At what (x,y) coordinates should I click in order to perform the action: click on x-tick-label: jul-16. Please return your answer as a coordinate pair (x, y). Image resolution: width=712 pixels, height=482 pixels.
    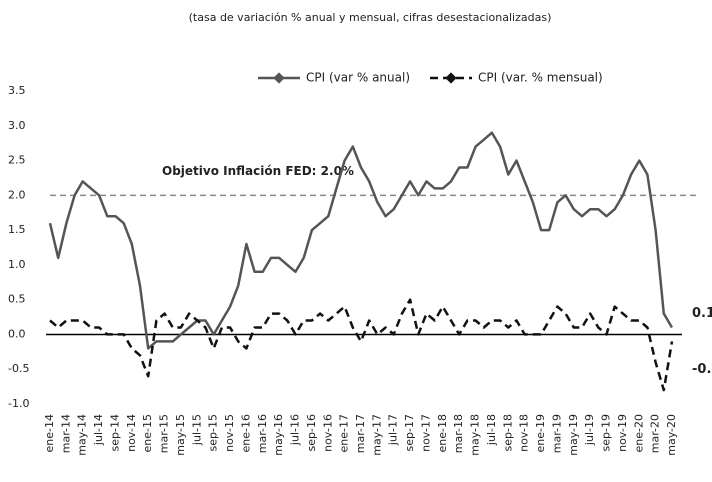
    Looking at the image, I should click on (295, 430).